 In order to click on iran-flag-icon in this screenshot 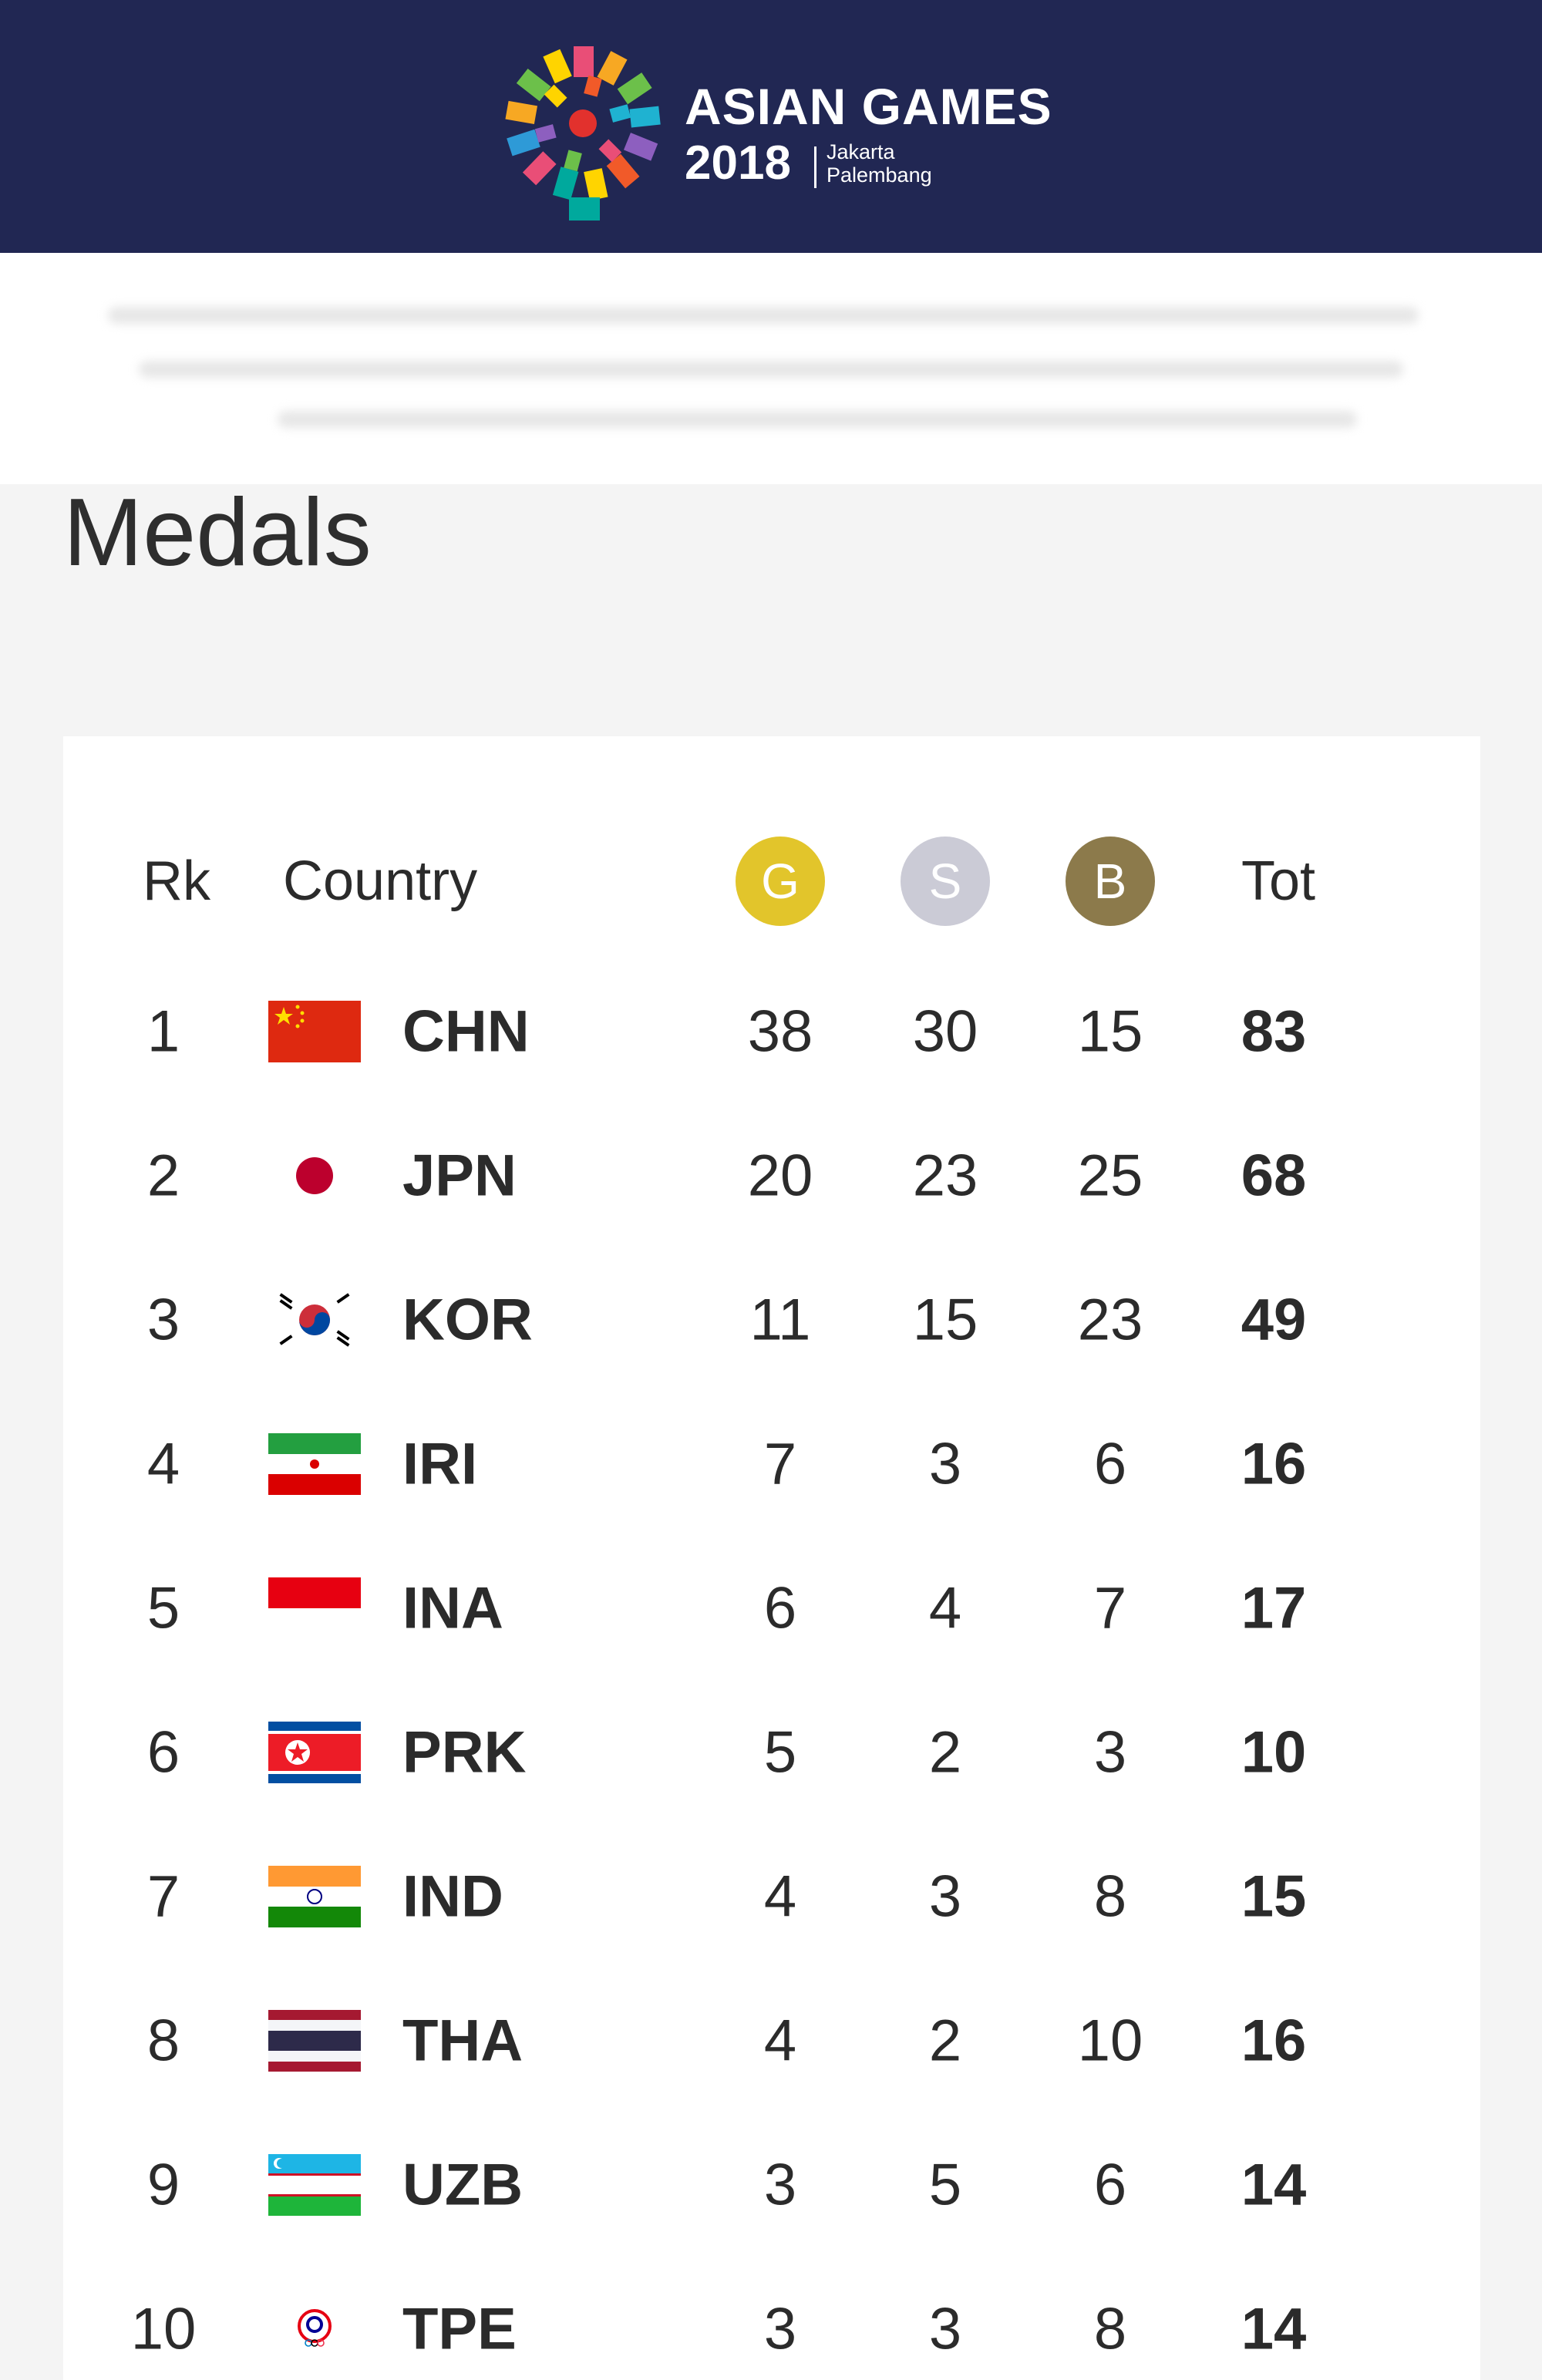, I will do `click(314, 1464)`.